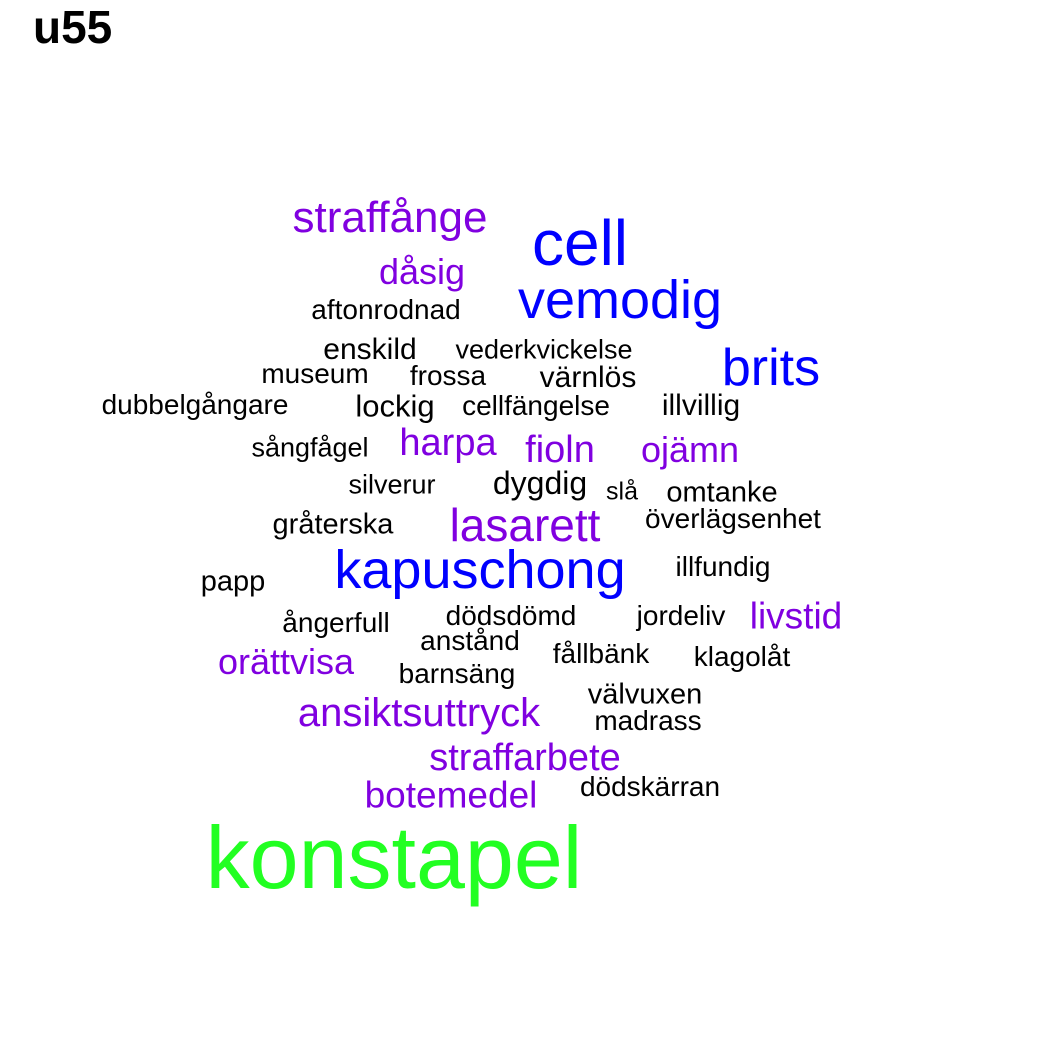 Image resolution: width=1050 pixels, height=1050 pixels. I want to click on word-gråterska: gråterska, so click(333, 524).